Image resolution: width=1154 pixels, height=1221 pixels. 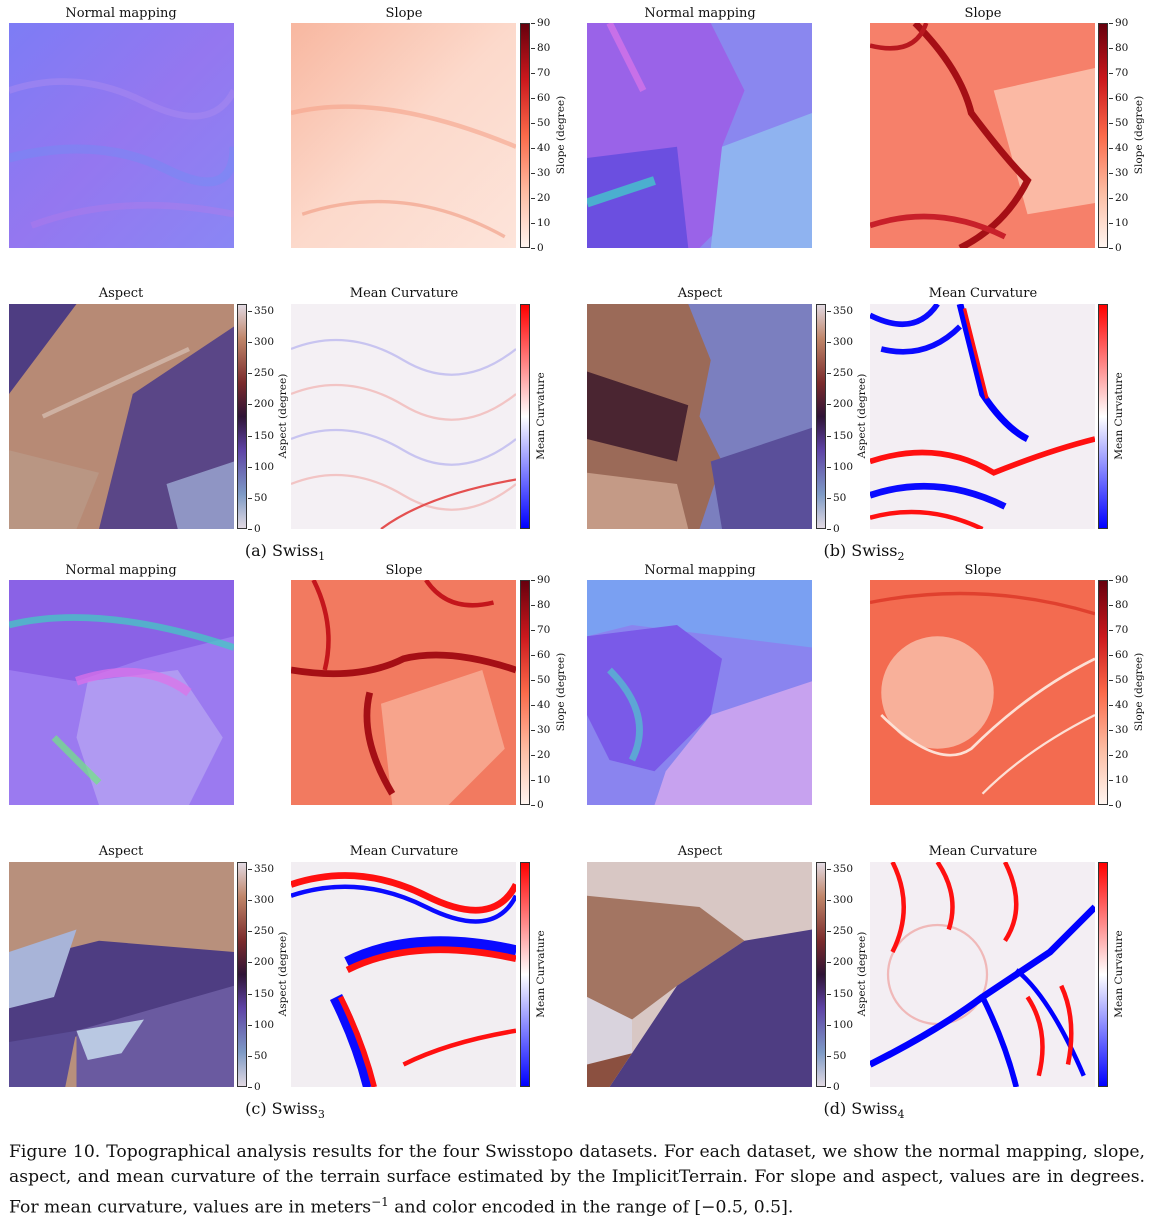 What do you see at coordinates (982, 692) in the screenshot?
I see `slope-map-image-d` at bounding box center [982, 692].